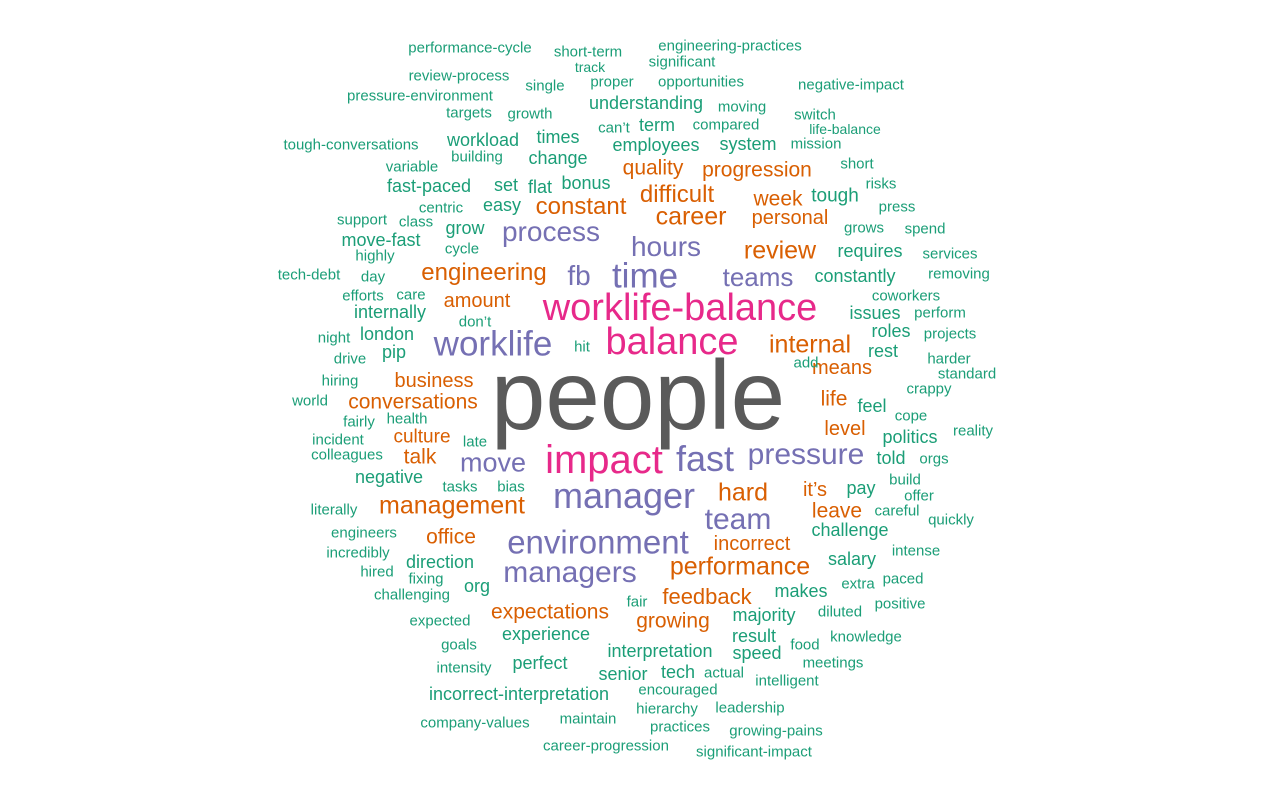  I want to click on word-told: told, so click(891, 458).